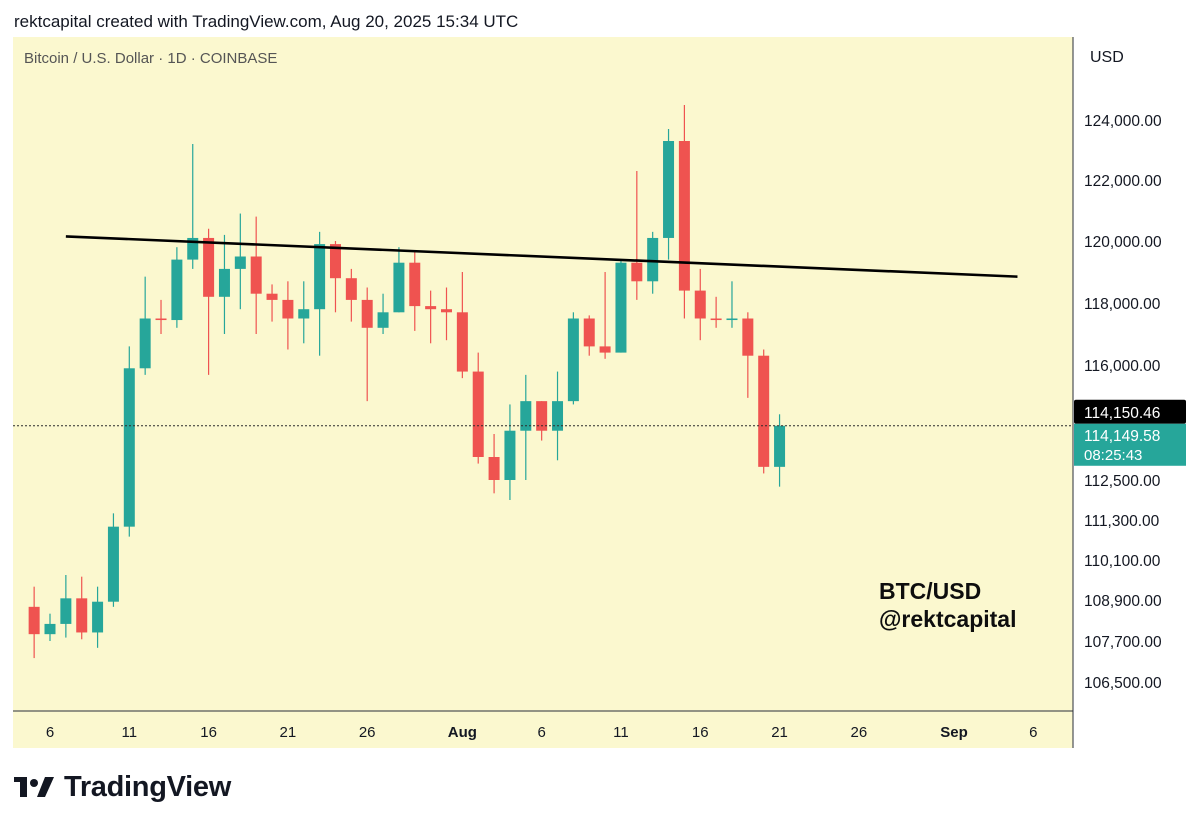 The height and width of the screenshot is (827, 1200). Describe the element at coordinates (1129, 57) in the screenshot. I see `currency-selector: USD` at that location.